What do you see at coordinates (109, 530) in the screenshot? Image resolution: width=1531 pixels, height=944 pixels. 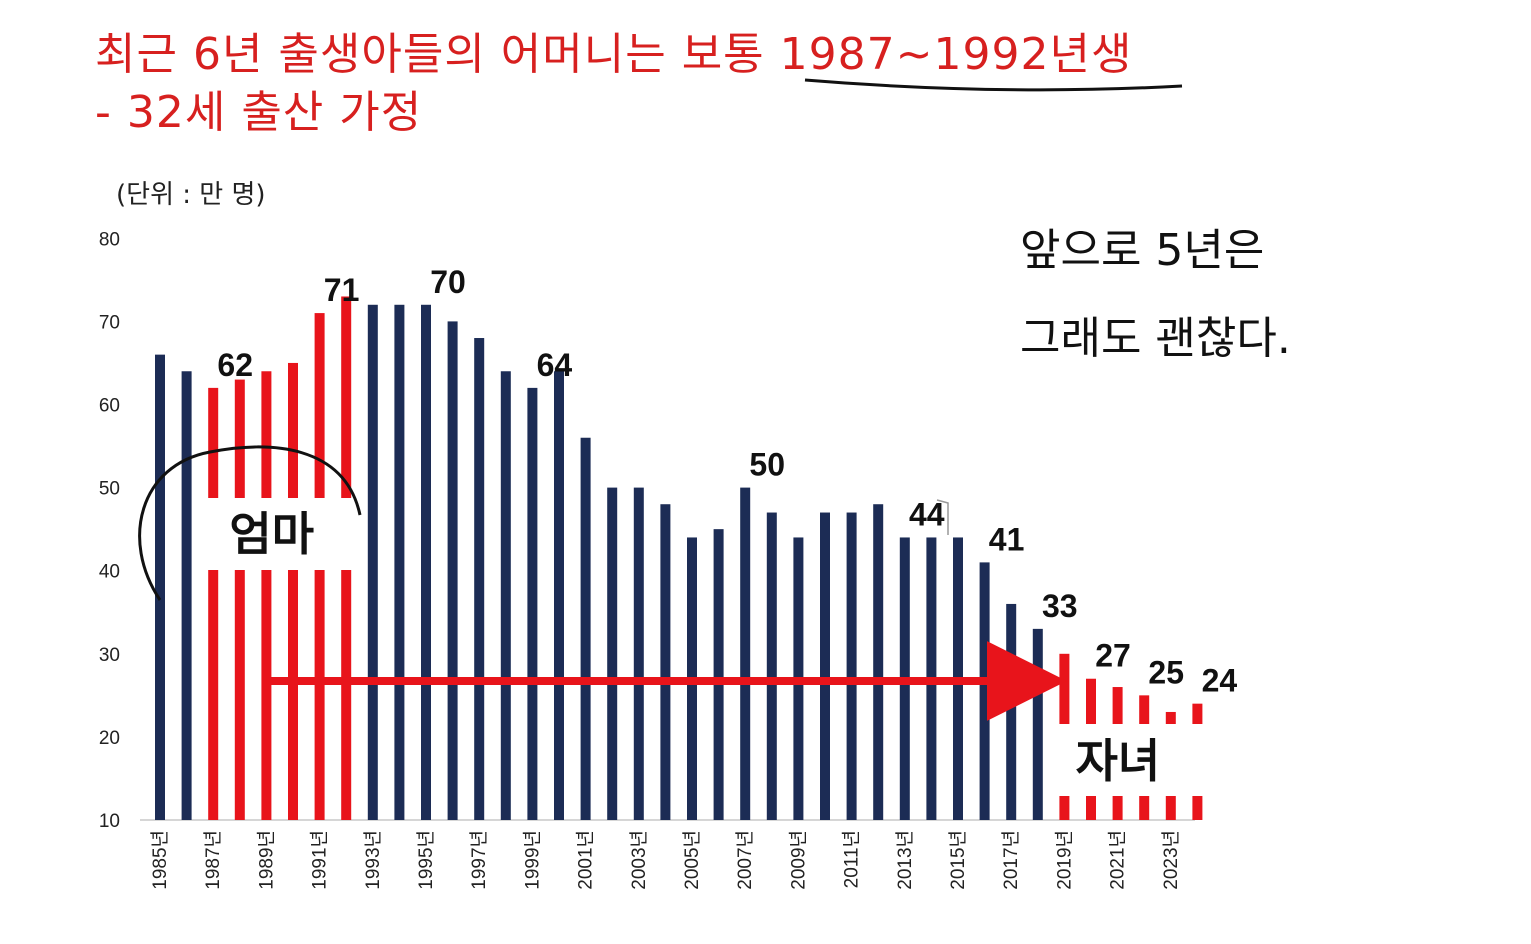 I see `y-axis: 10 20 30 40 50 60 70 80` at bounding box center [109, 530].